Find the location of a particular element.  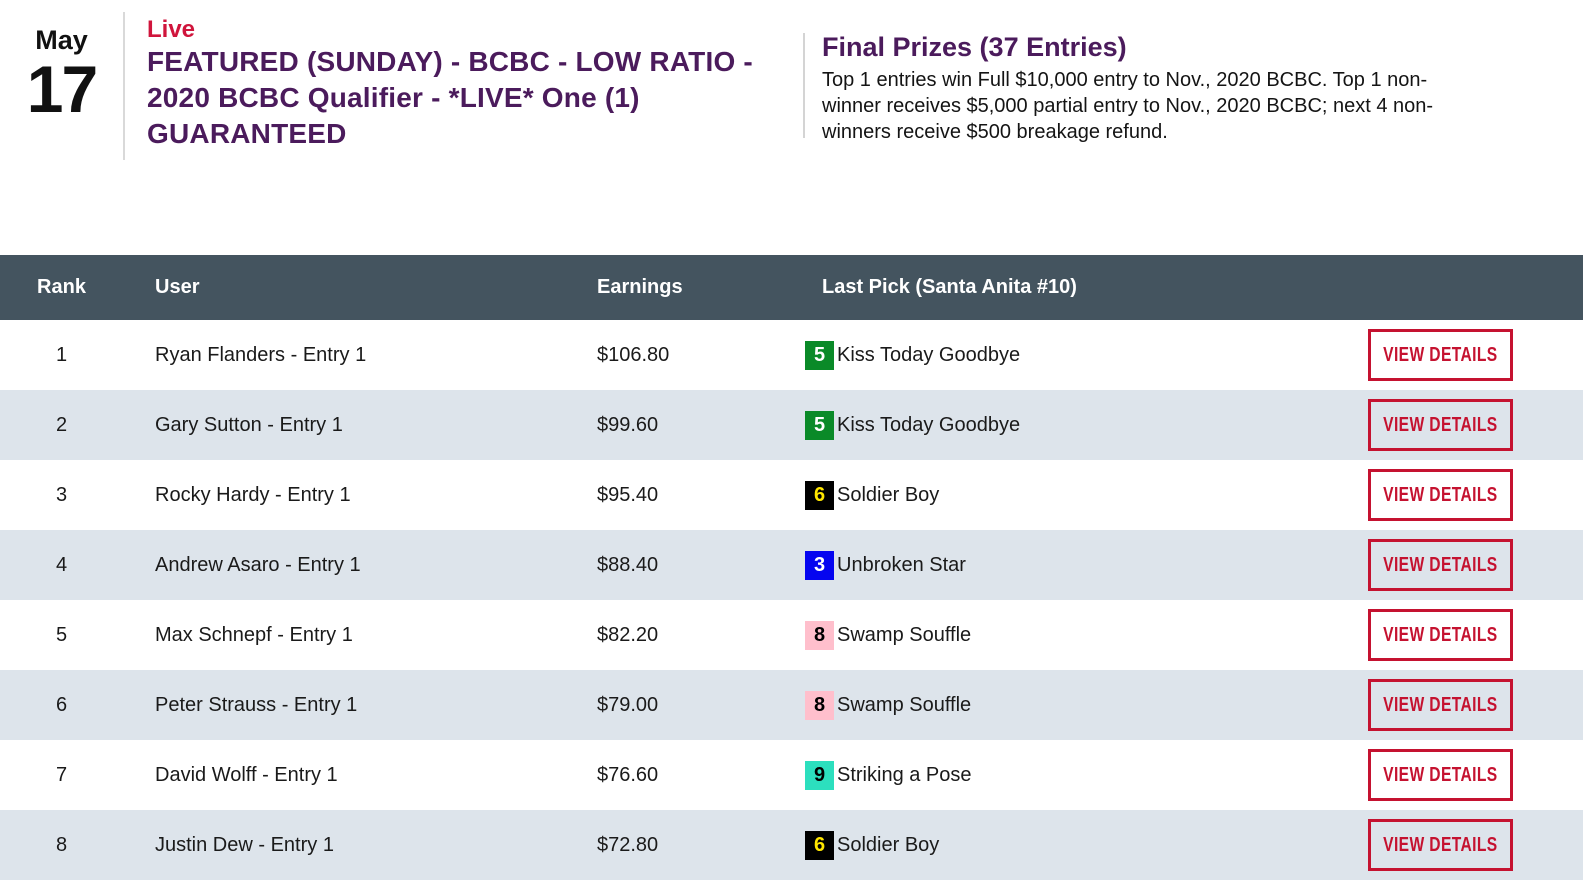

final-prizes-title: Final Prizes (37 Entries) is located at coordinates (974, 47).